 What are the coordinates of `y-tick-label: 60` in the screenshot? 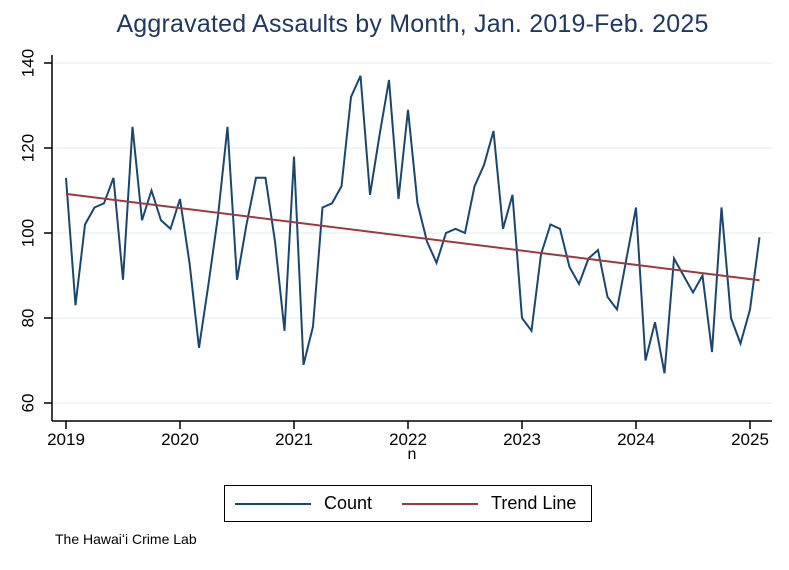 It's located at (28, 403).